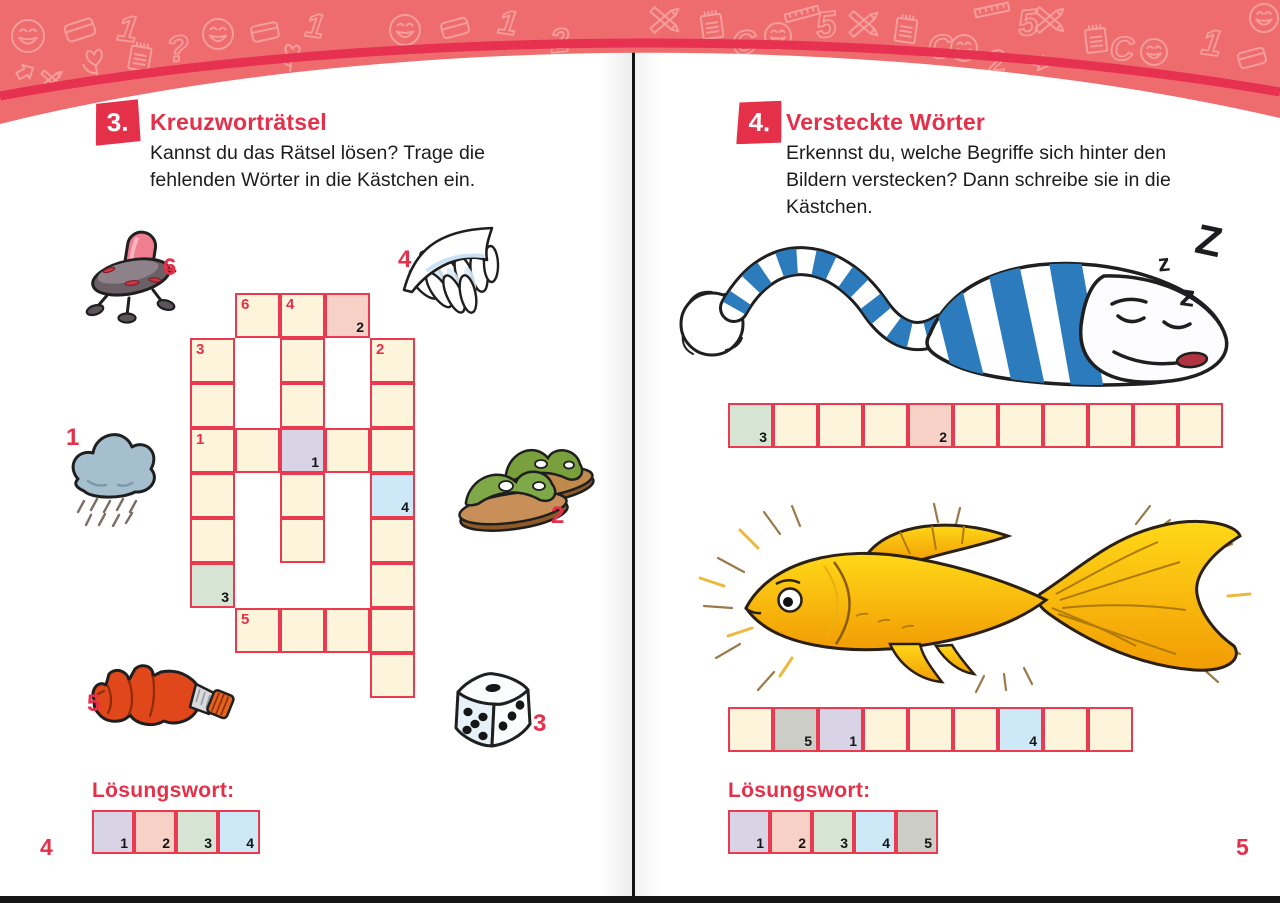 This screenshot has height=903, width=1280. What do you see at coordinates (1192, 360) in the screenshot?
I see `tongue` at bounding box center [1192, 360].